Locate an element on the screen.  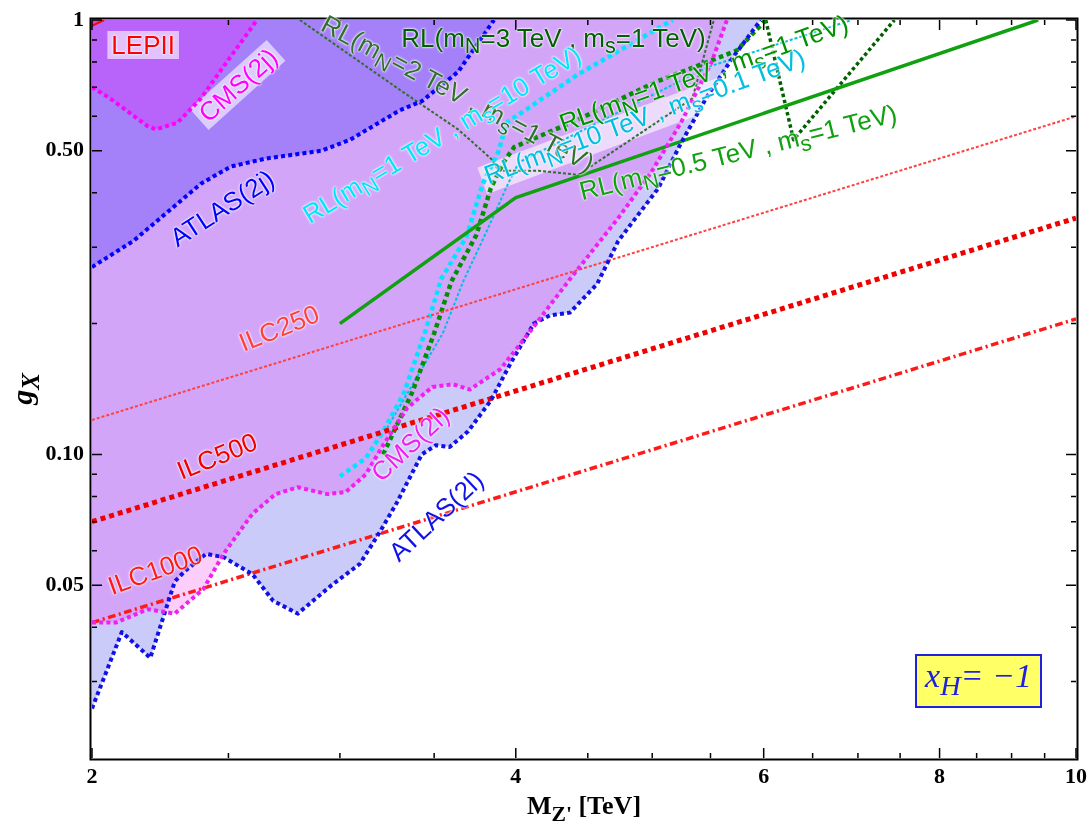
y-tick-label: 0.05 is located at coordinates (64, 583).